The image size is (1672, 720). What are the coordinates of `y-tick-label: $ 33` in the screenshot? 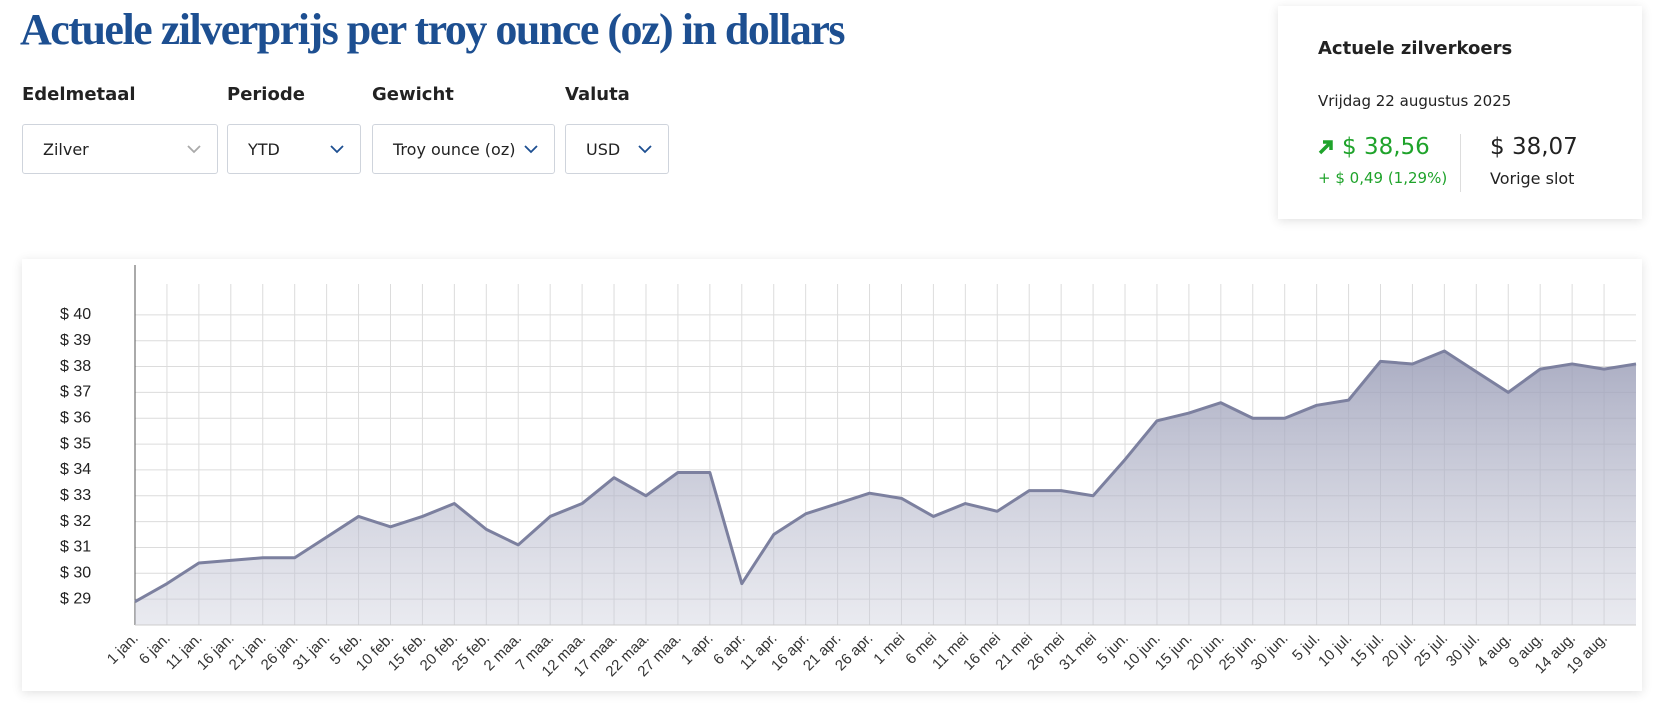 It's located at (75, 495).